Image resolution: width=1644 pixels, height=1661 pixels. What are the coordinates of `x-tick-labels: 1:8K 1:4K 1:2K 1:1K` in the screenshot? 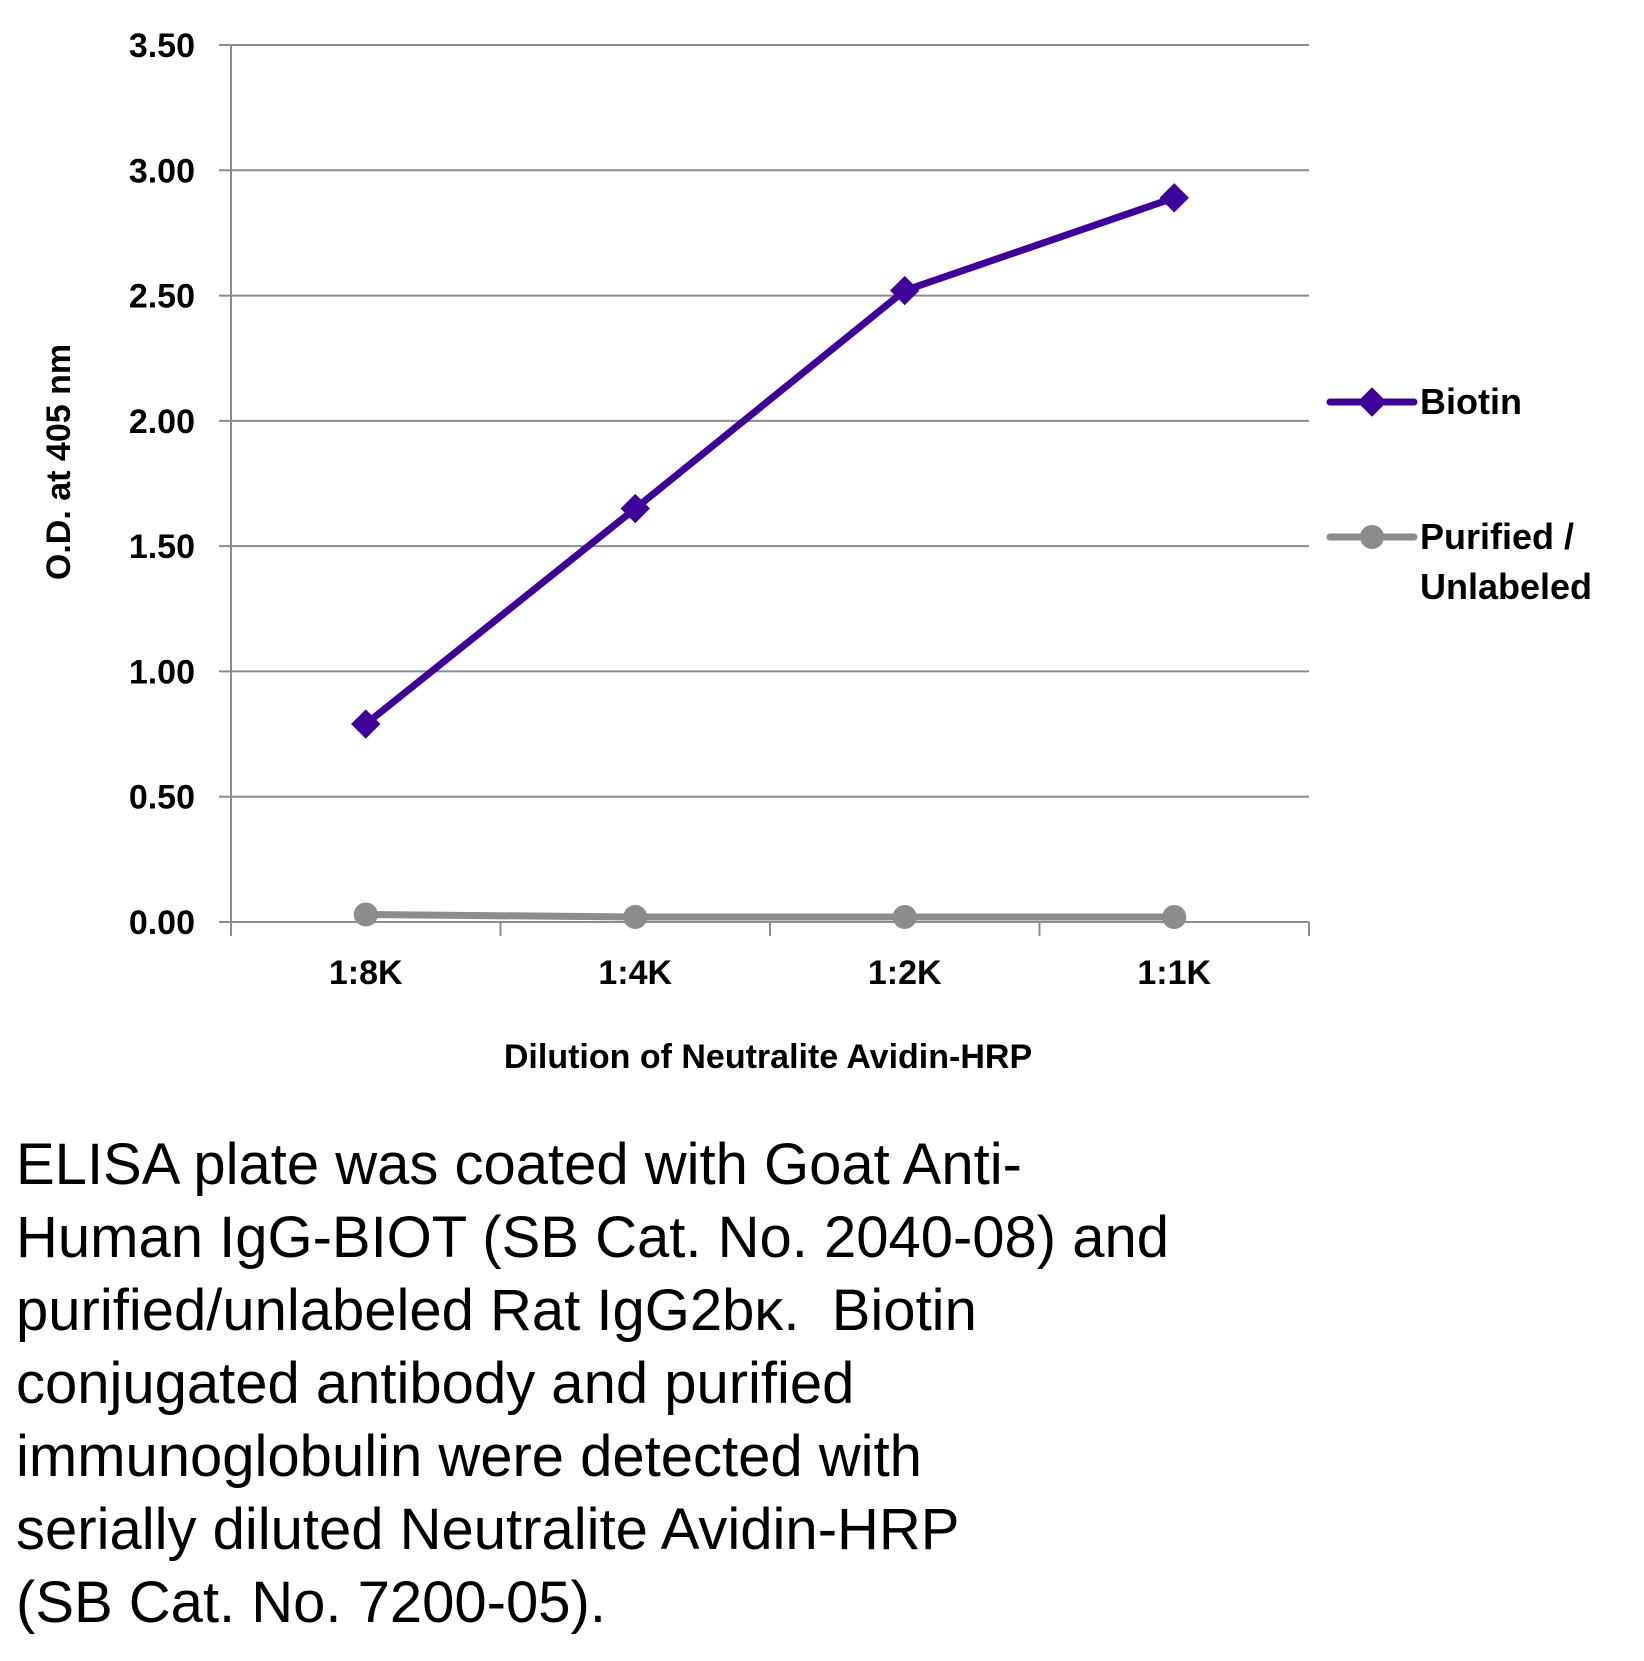 It's located at (770, 973).